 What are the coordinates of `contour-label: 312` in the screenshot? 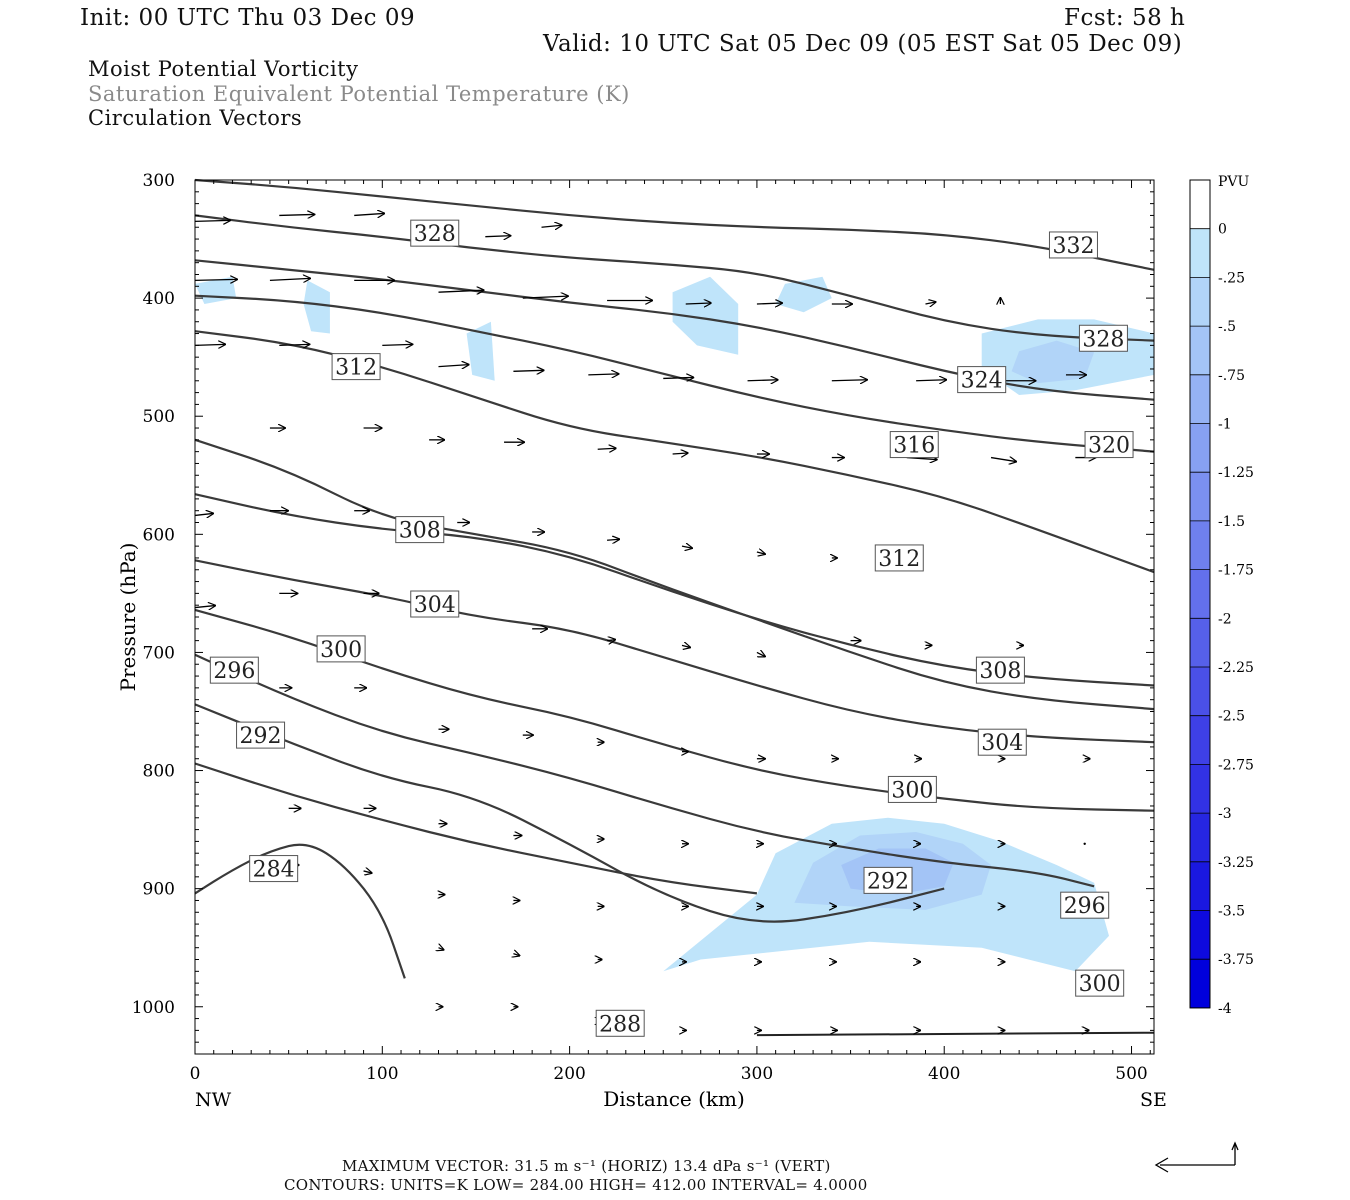 It's located at (356, 367).